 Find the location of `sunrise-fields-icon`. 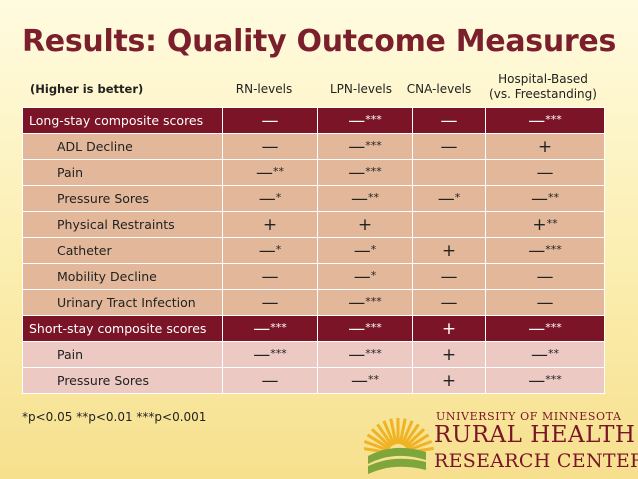

sunrise-fields-icon is located at coordinates (399, 446).